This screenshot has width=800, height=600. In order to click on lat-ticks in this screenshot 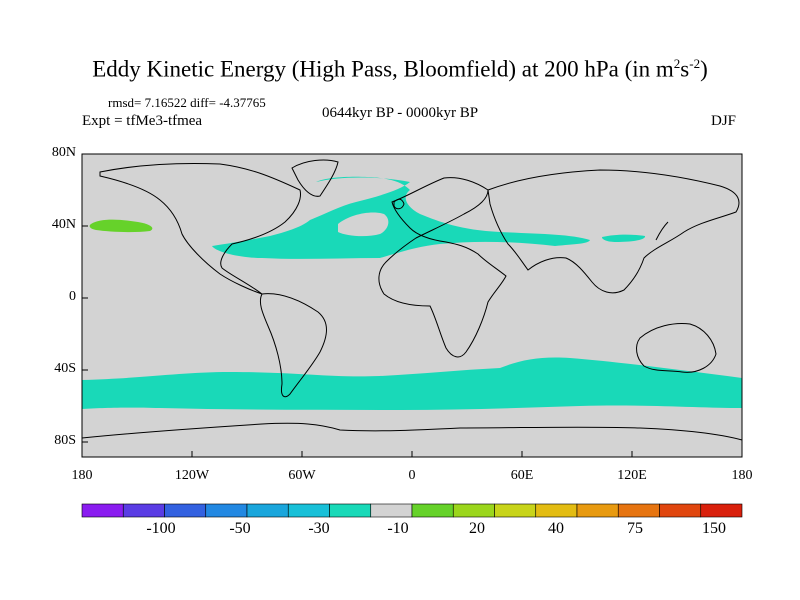, I will do `click(85, 298)`.